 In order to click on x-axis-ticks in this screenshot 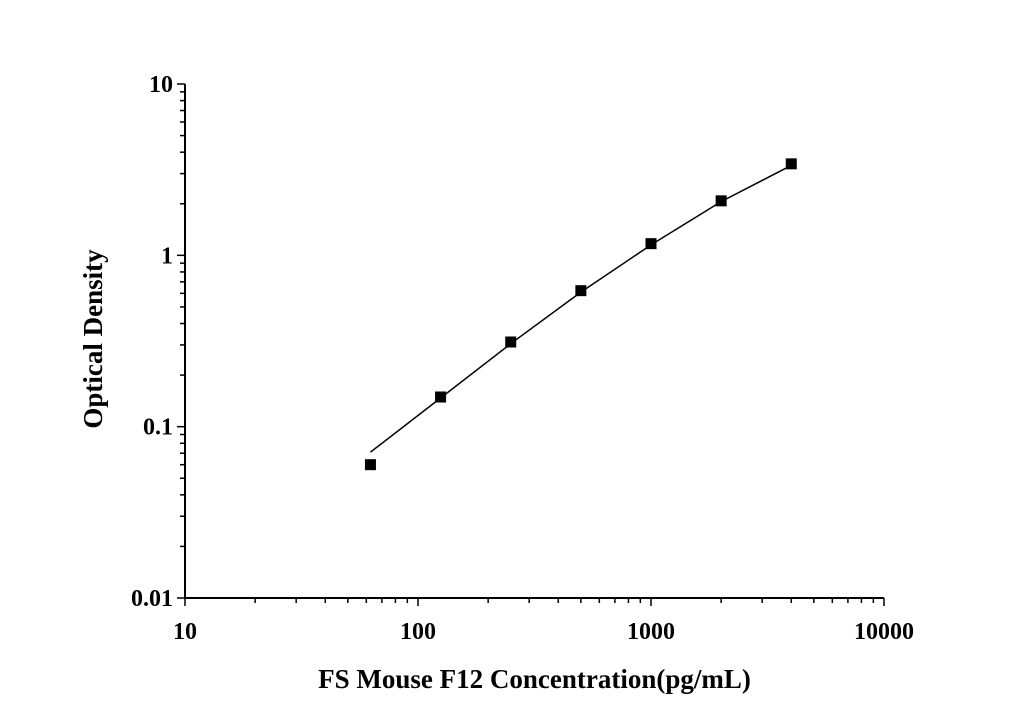, I will do `click(534, 602)`.